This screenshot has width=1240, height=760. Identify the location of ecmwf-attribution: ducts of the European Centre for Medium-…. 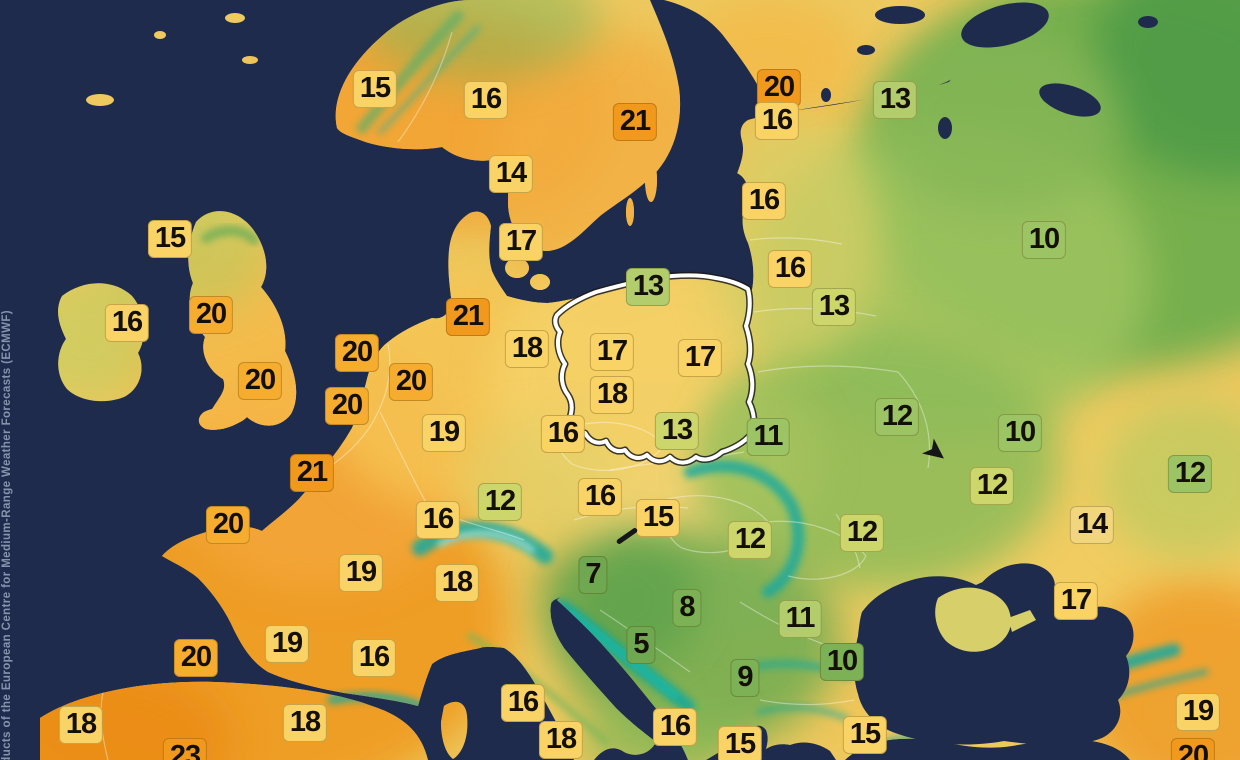
(7, 535).